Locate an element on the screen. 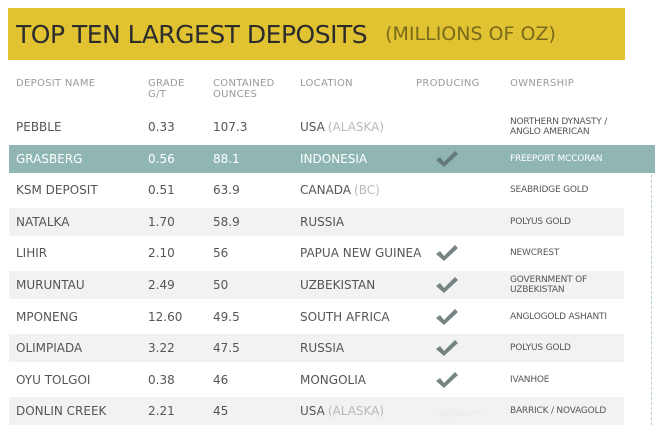 The width and height of the screenshot is (655, 433). table-row: LIHIR 2.10 56 PAPUA NEW GUINEA NEWCREST is located at coordinates (316, 253).